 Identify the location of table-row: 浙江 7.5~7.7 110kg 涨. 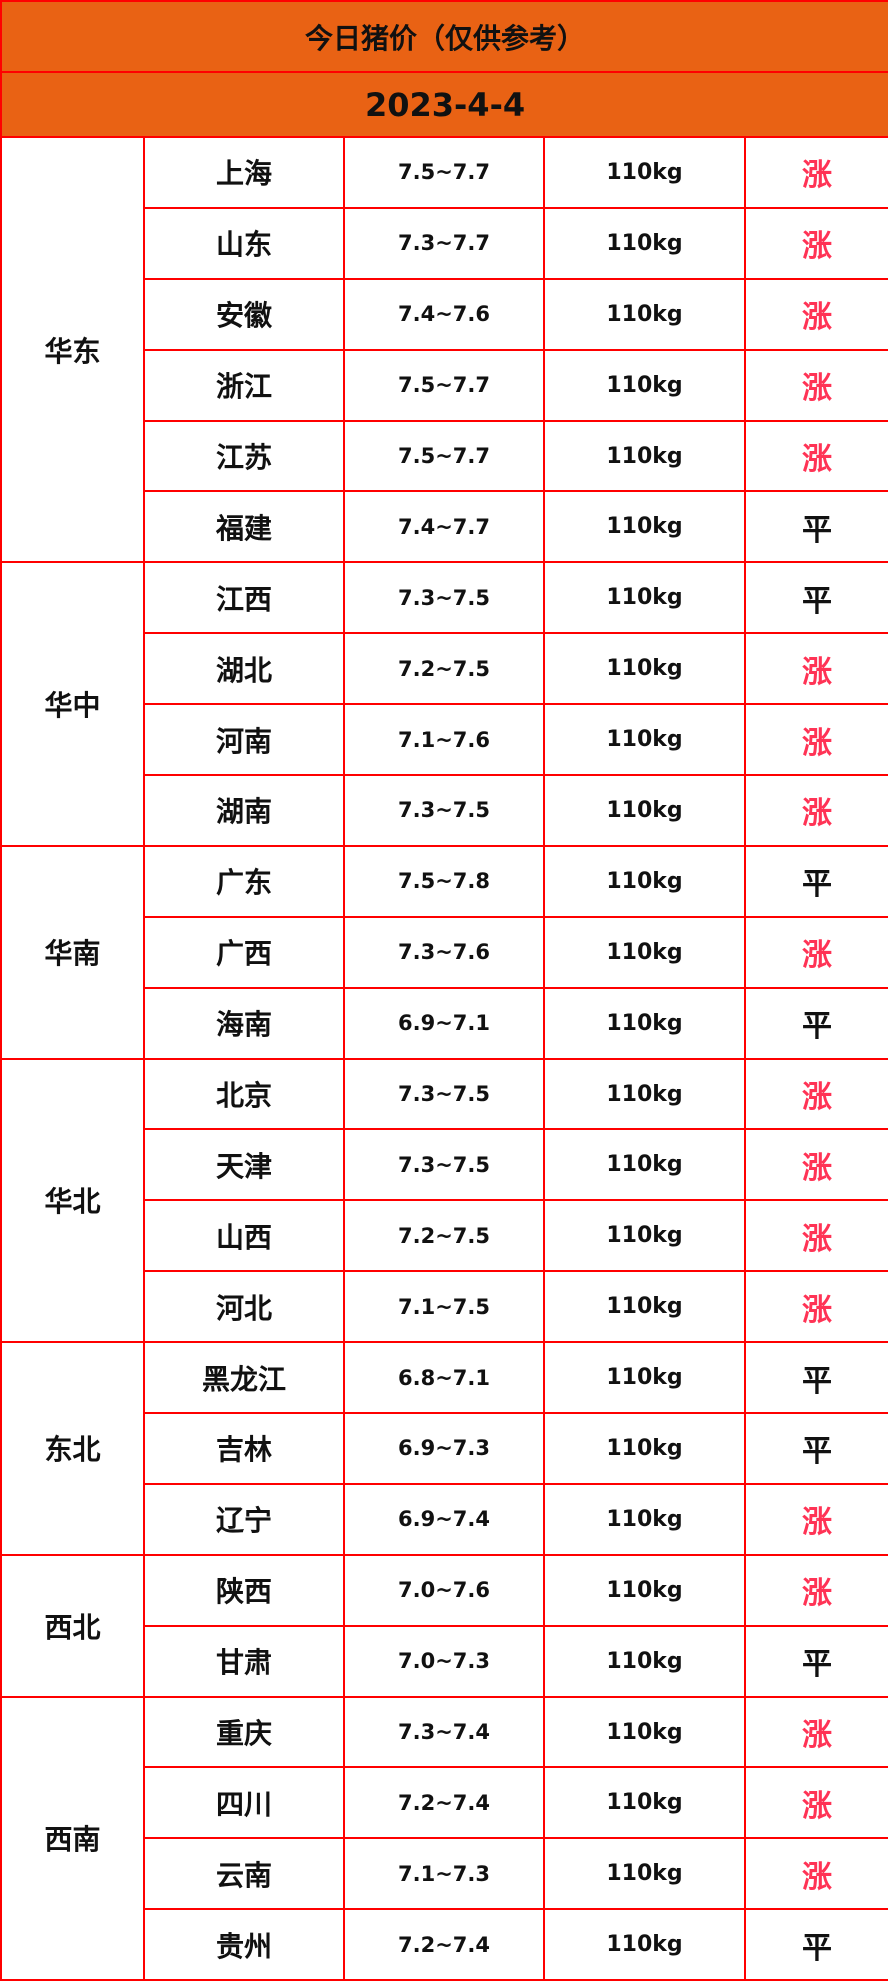
(444, 385).